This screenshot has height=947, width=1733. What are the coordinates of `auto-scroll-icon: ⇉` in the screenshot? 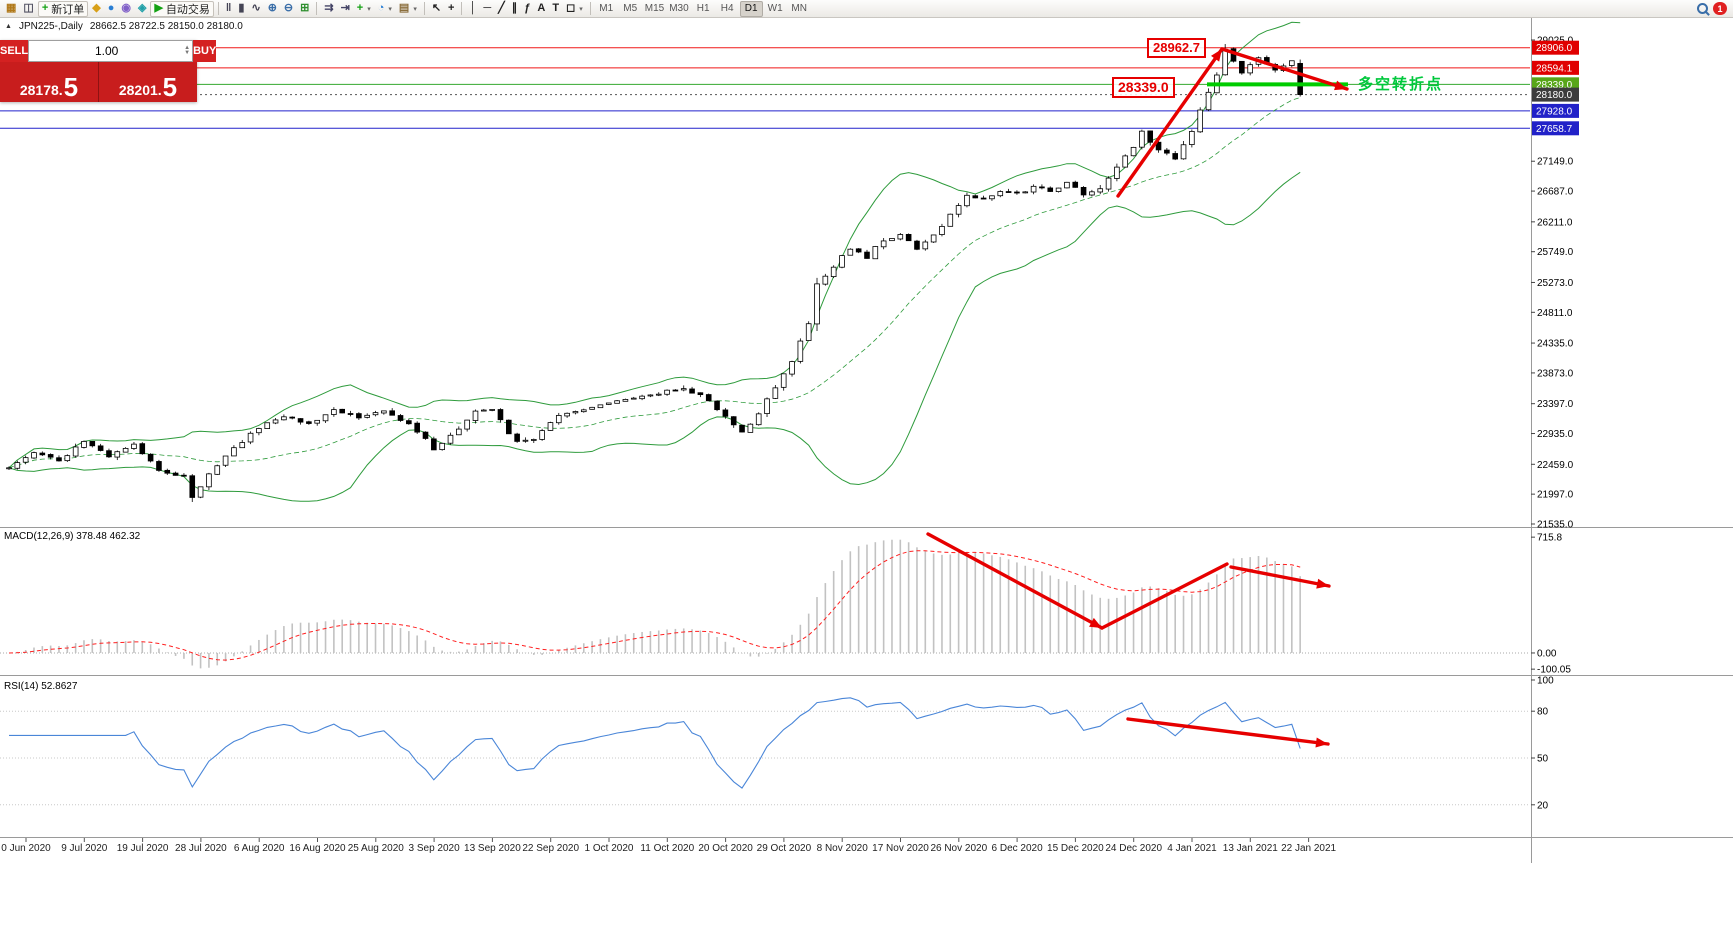 It's located at (328, 9).